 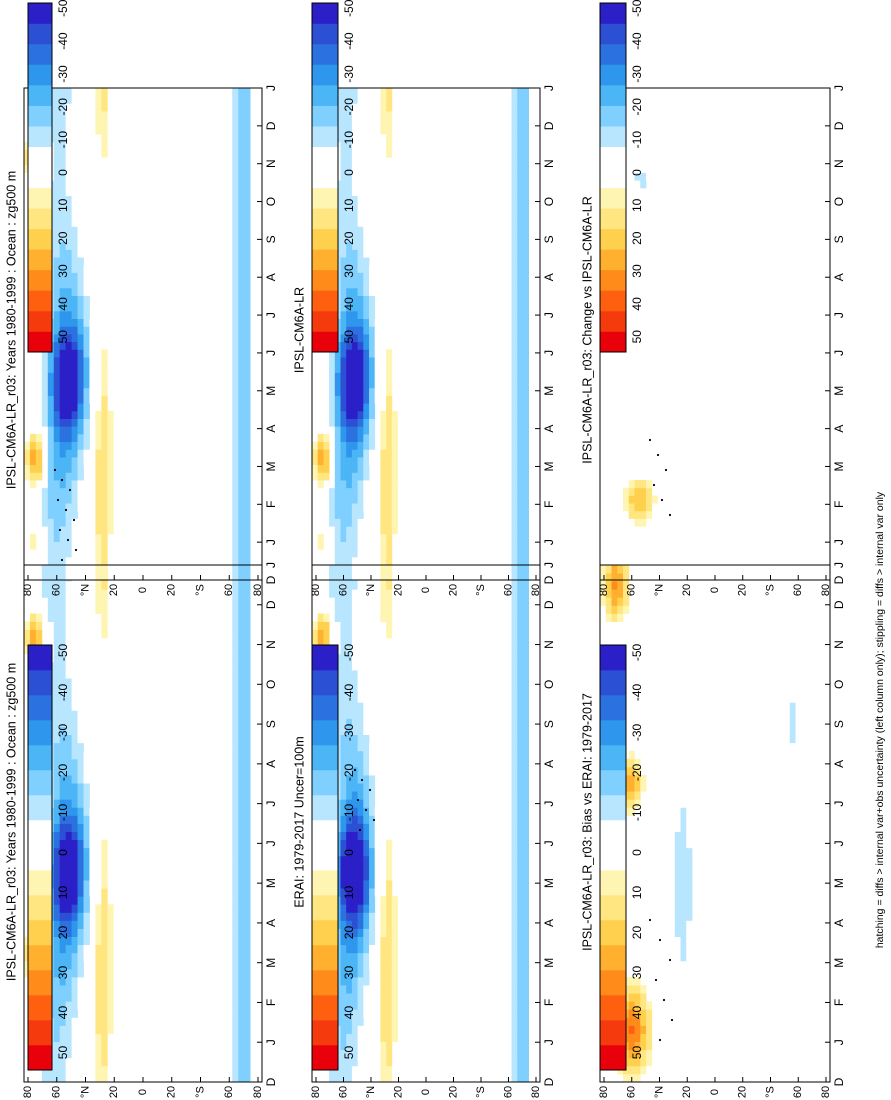 I want to click on colorbar-label: -50, so click(x=63, y=8).